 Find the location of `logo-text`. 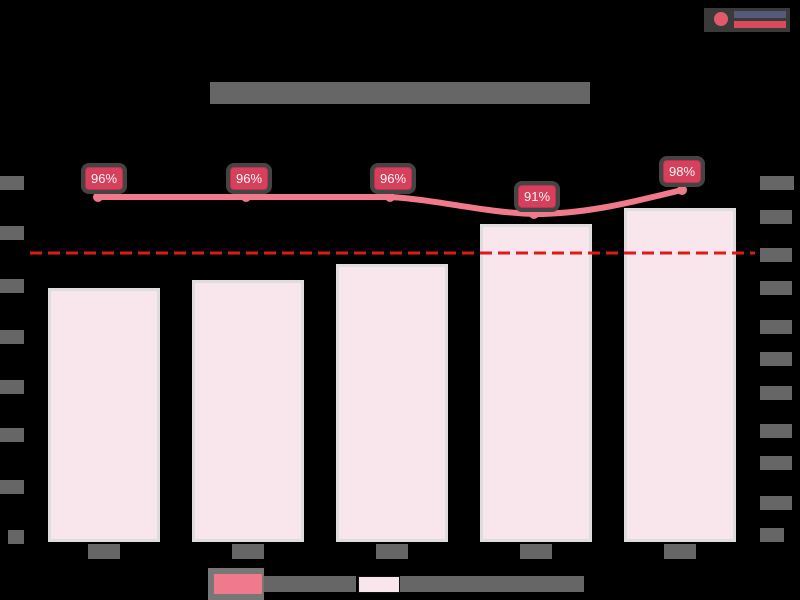

logo-text is located at coordinates (760, 14).